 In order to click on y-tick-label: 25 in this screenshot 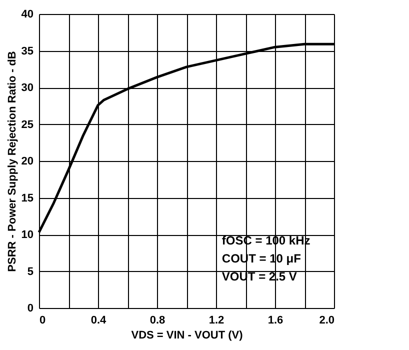, I will do `click(27, 124)`.